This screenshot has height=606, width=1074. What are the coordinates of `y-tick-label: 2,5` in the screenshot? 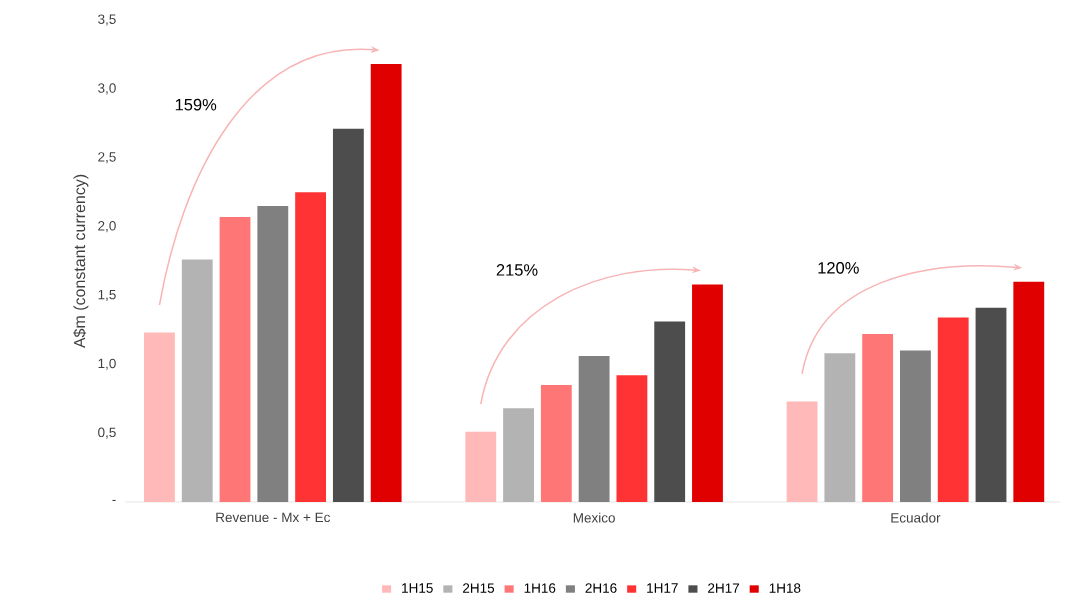 It's located at (107, 158).